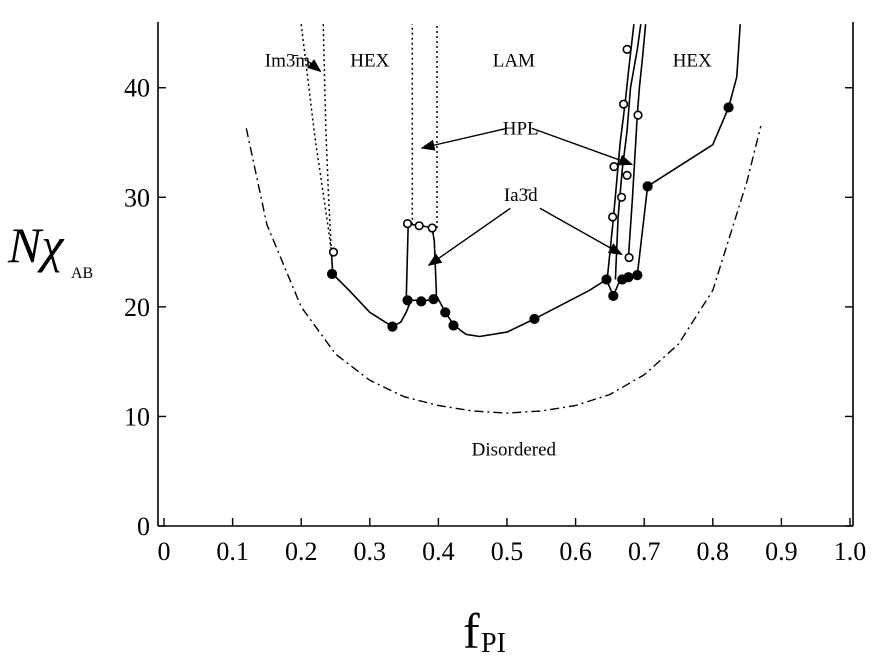 This screenshot has height=660, width=881. What do you see at coordinates (644, 551) in the screenshot?
I see `x-tick-label: 0.7` at bounding box center [644, 551].